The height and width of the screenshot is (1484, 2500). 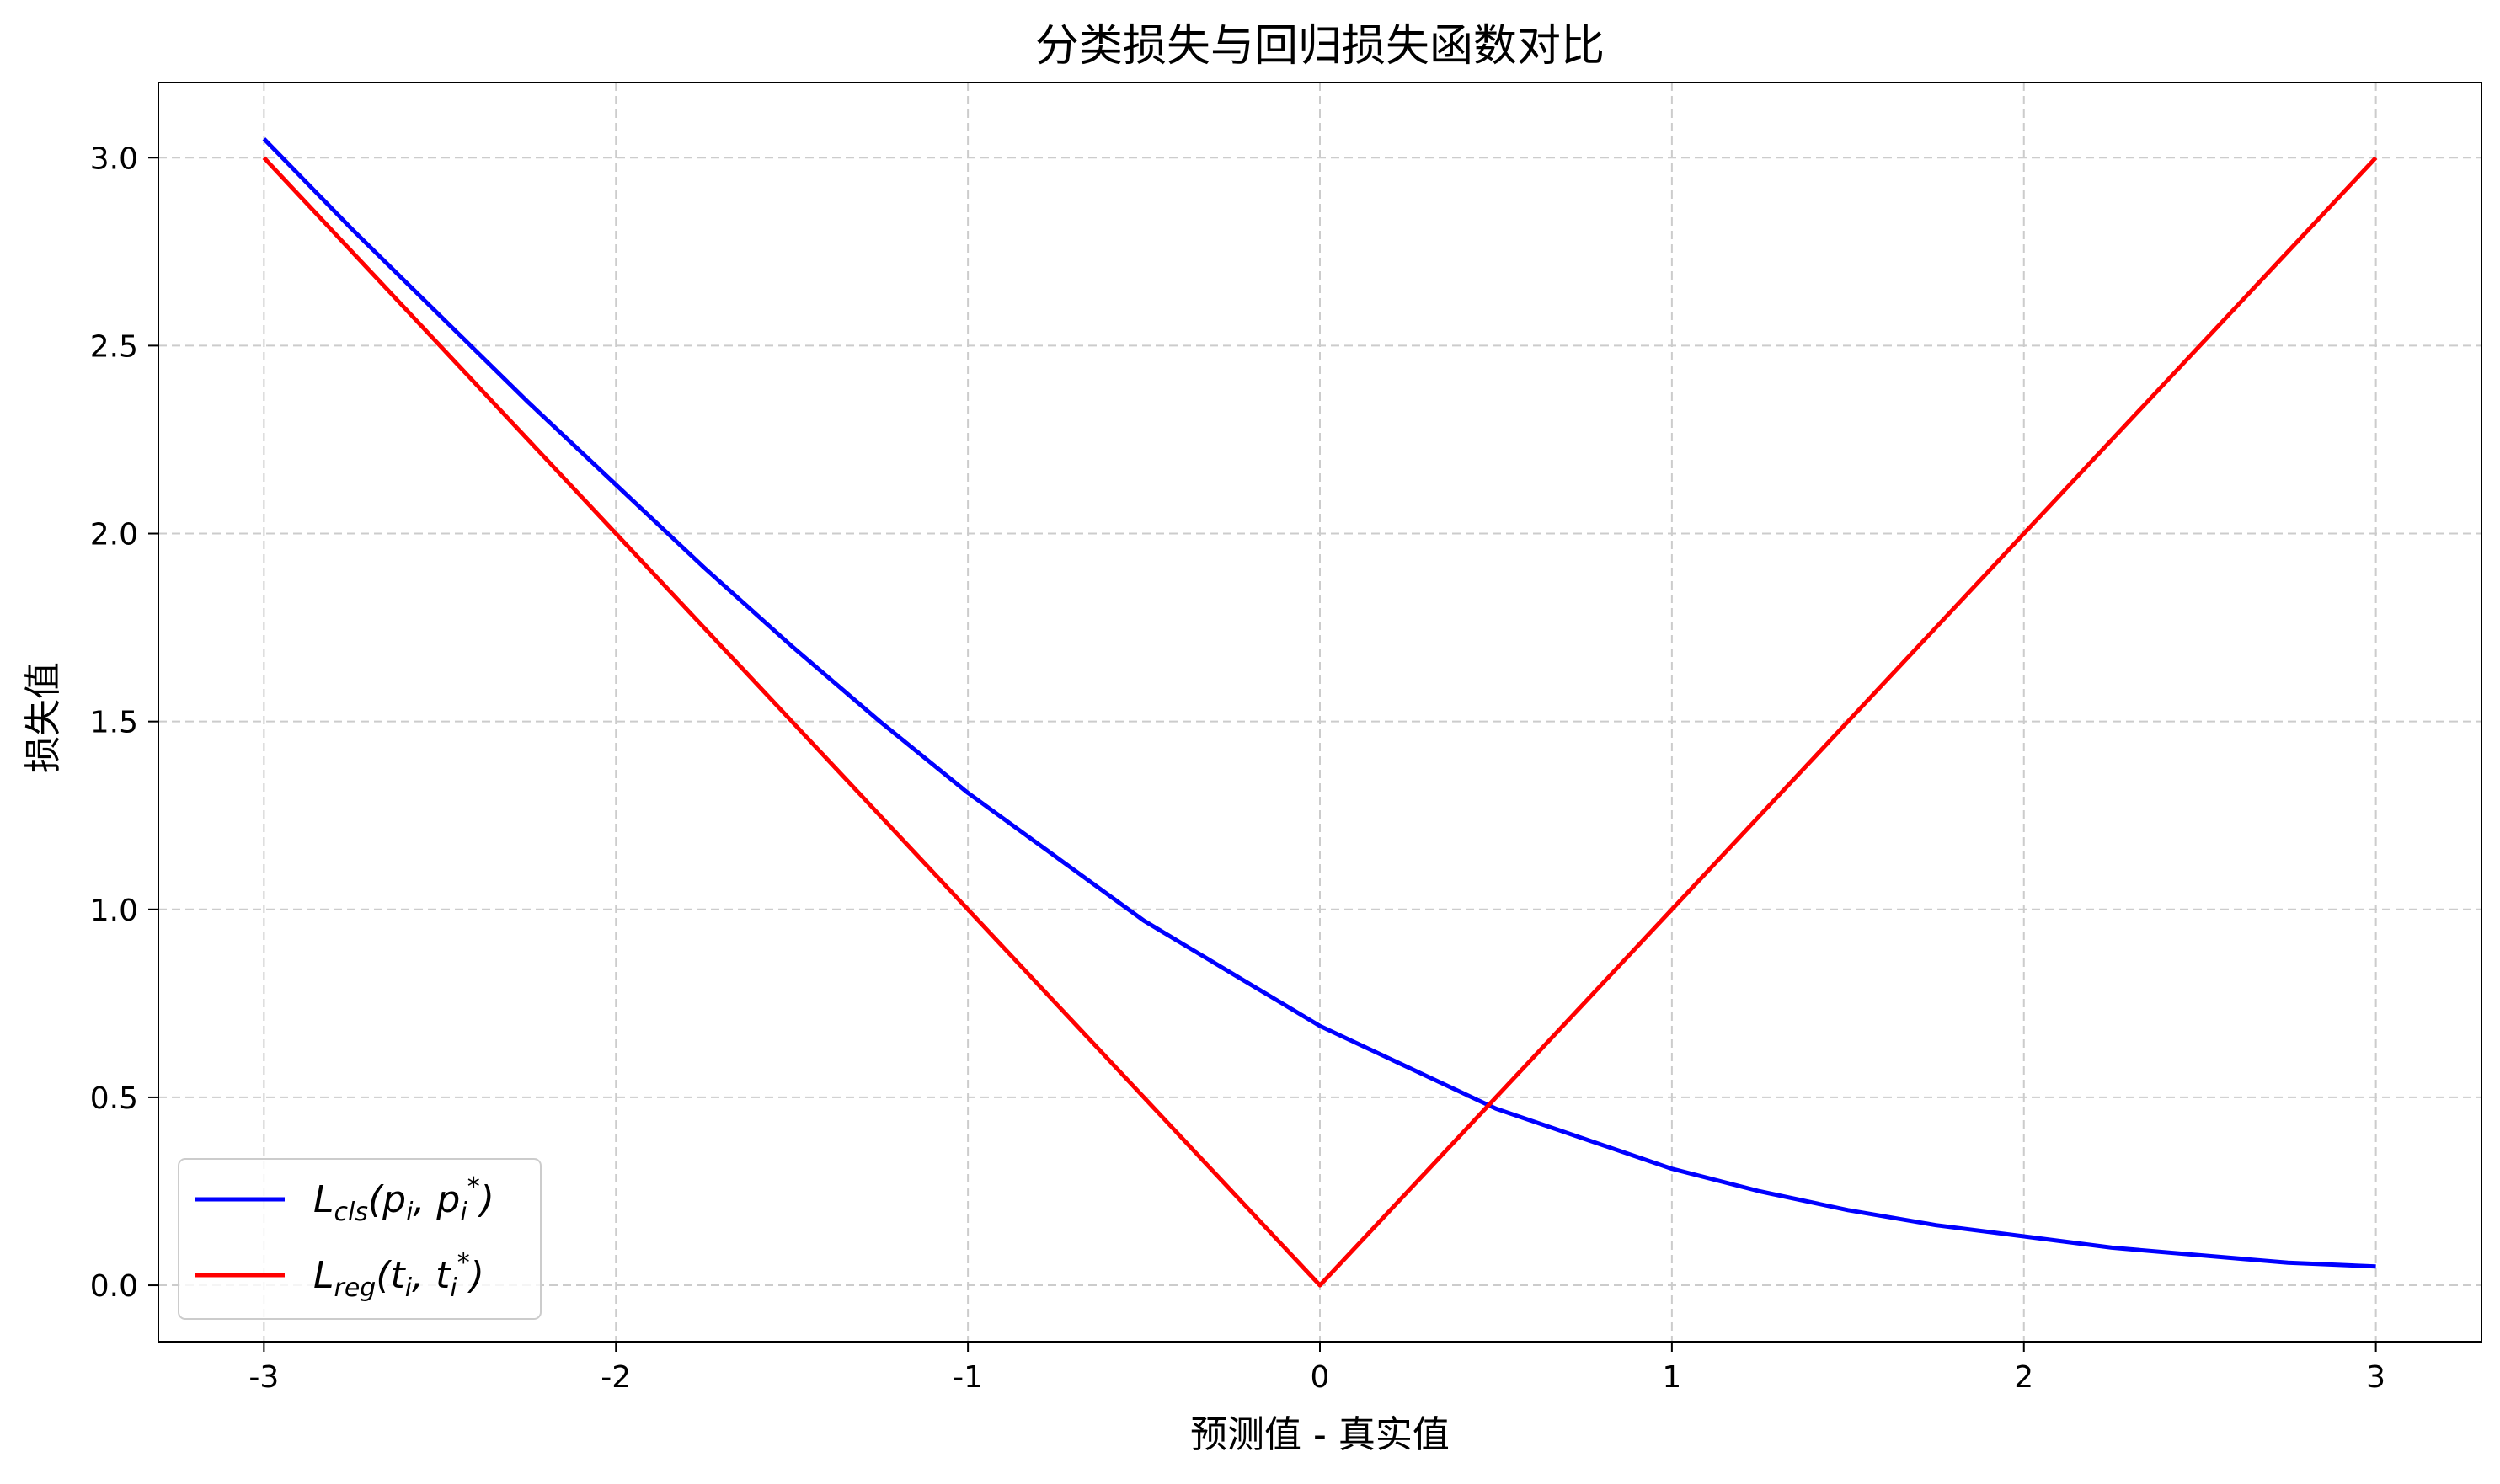 I want to click on x-tick-label: 2, so click(x=2023, y=1378).